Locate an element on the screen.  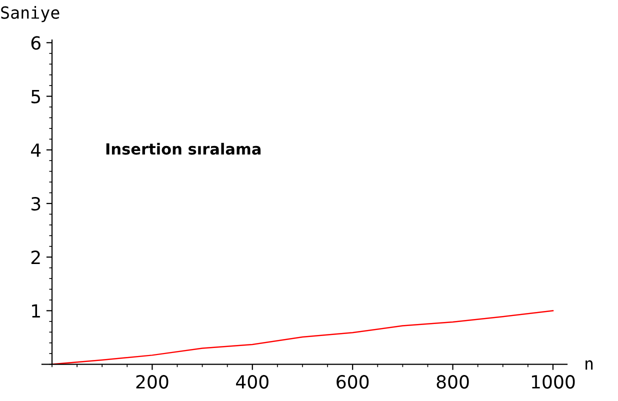
x-axis-title: n is located at coordinates (589, 365).